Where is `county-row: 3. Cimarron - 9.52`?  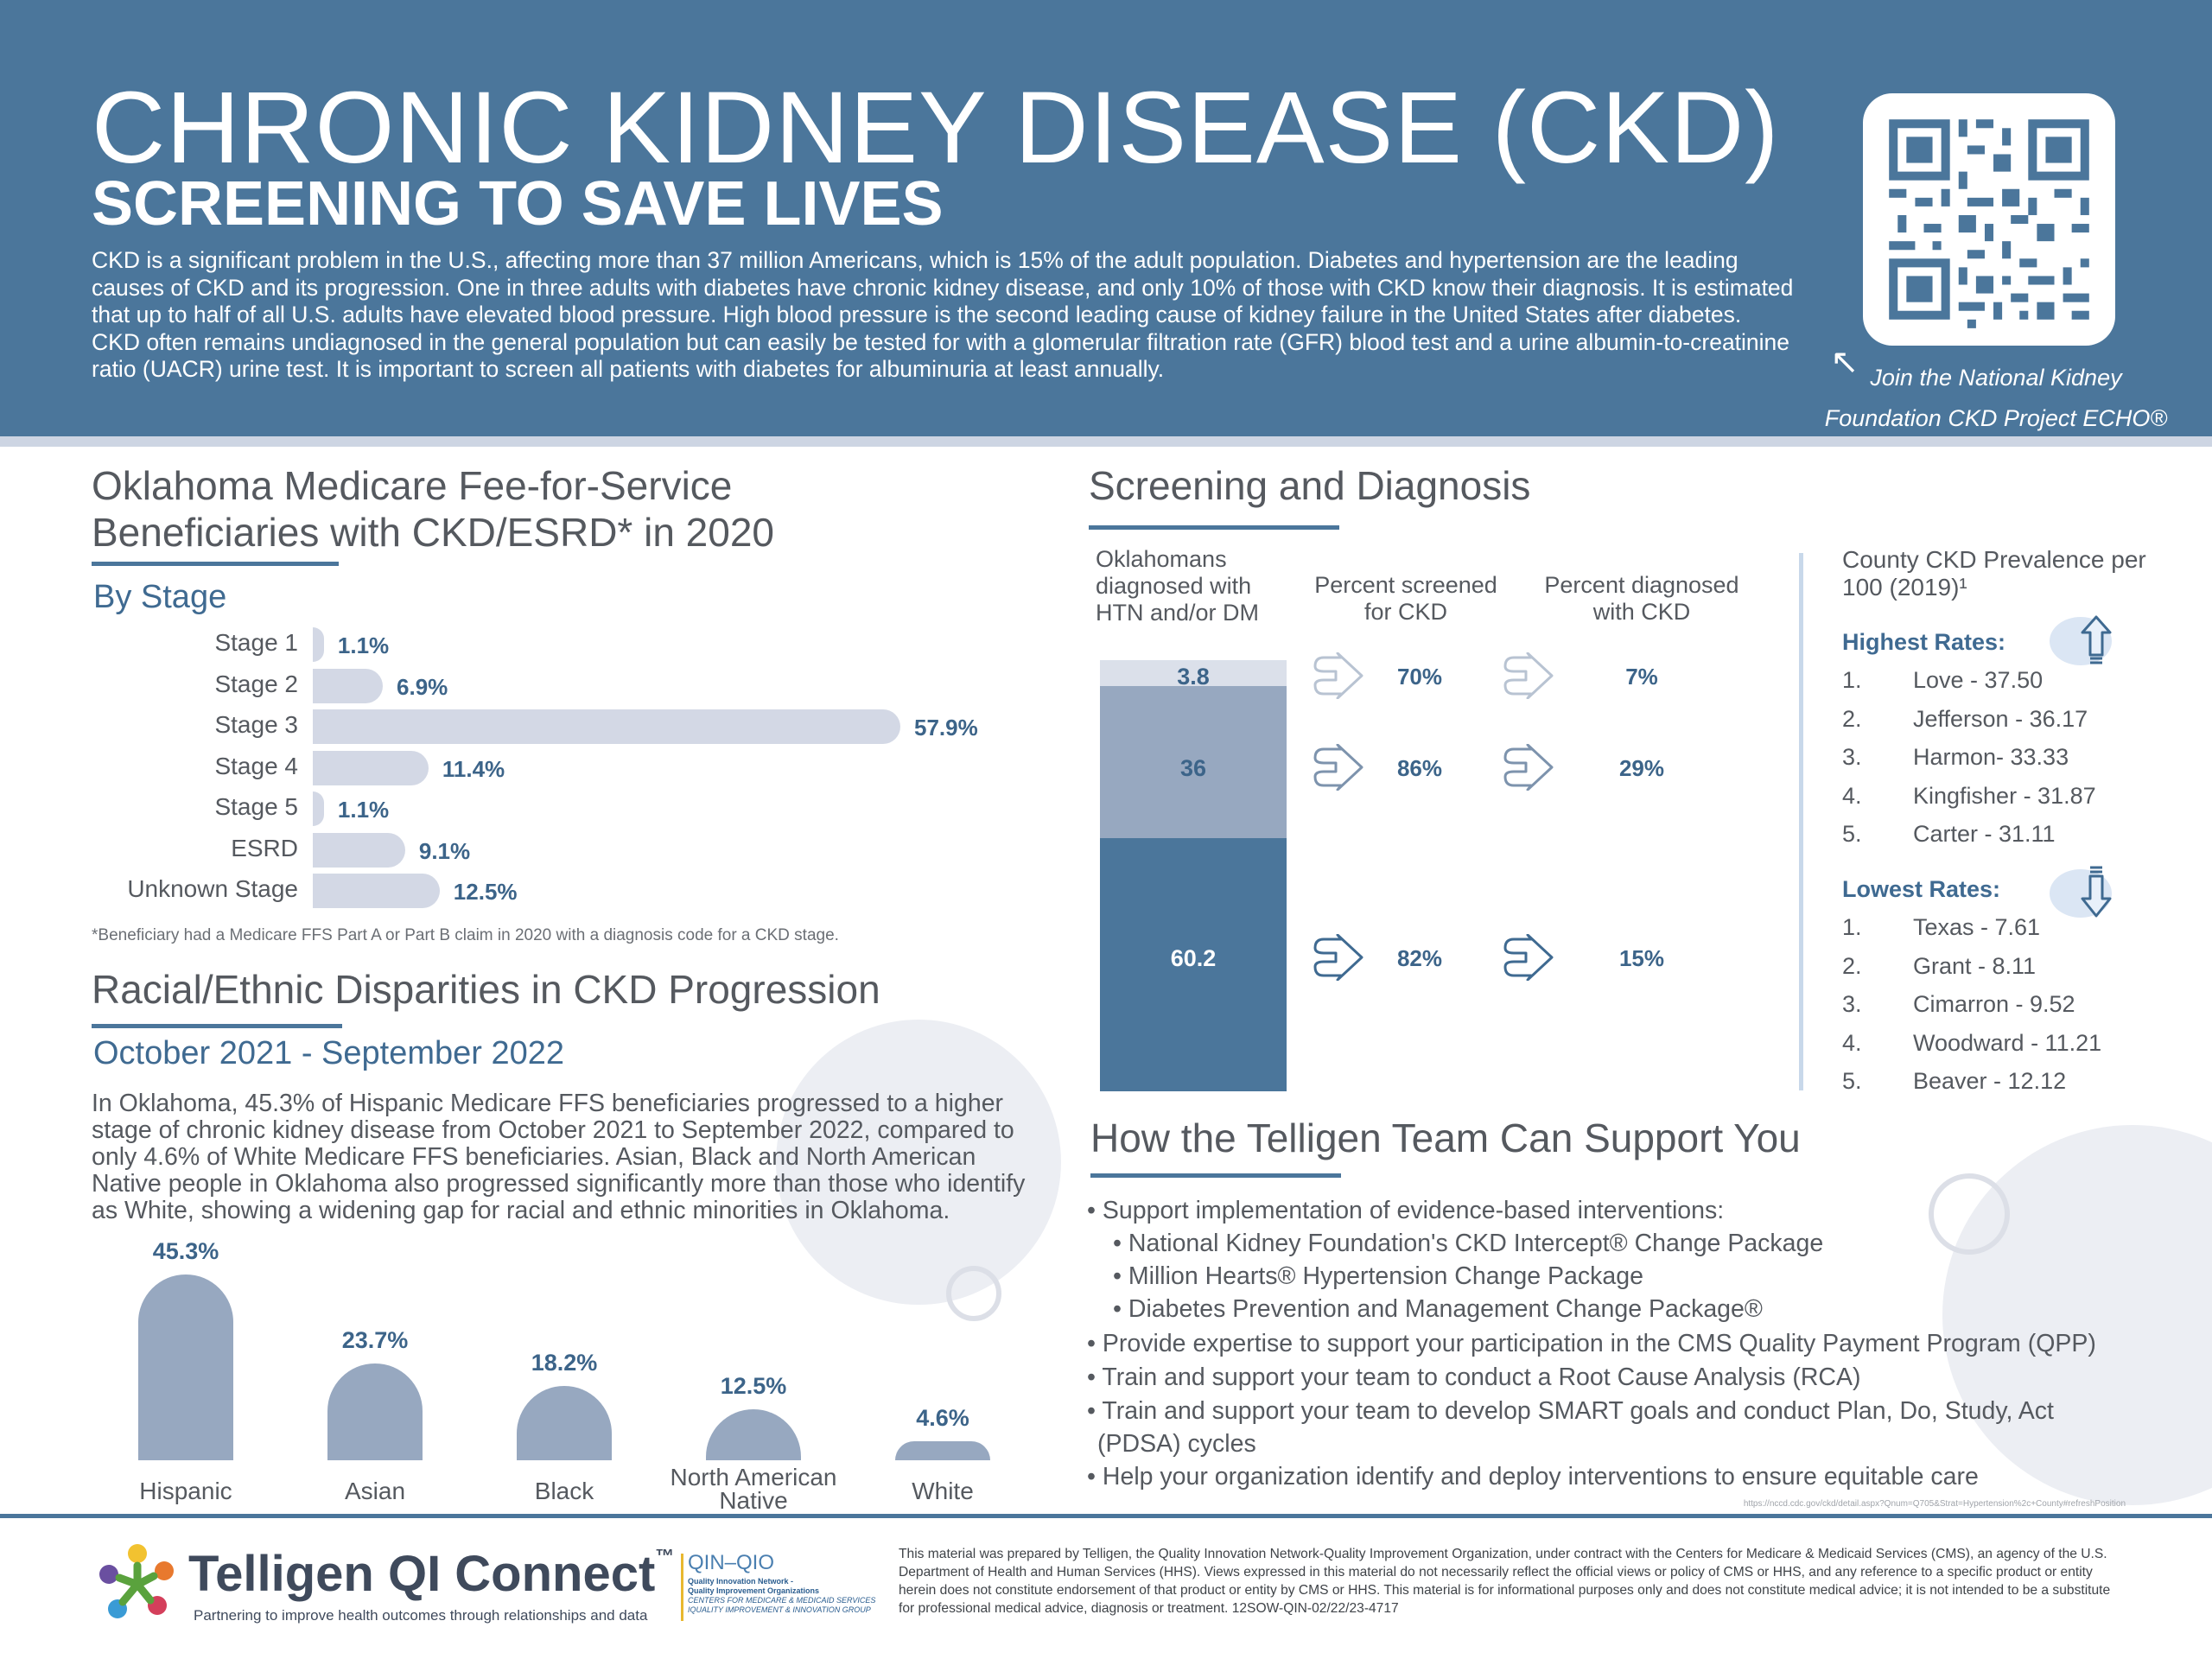 county-row: 3. Cimarron - 9.52 is located at coordinates (2006, 1008).